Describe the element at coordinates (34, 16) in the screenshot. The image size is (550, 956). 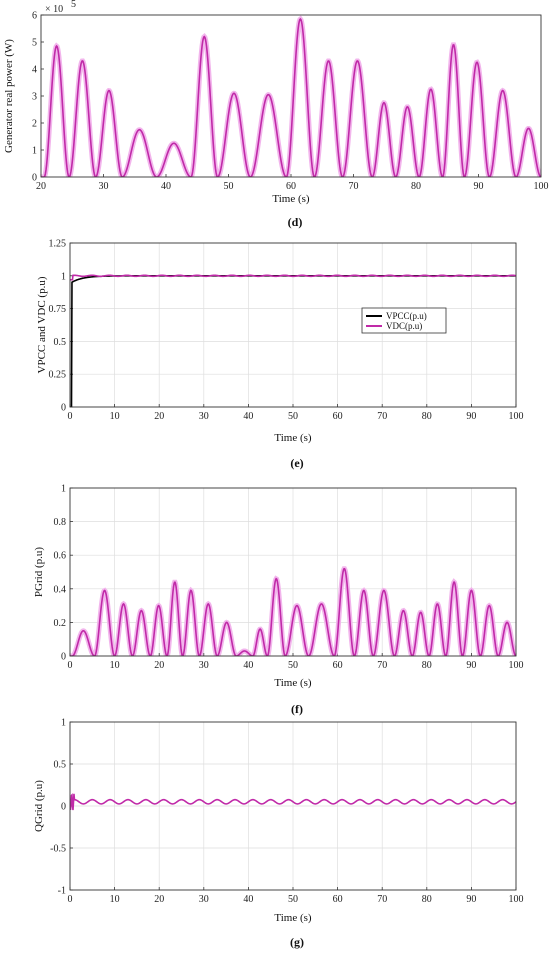
I see `y-tick-label: 6` at that location.